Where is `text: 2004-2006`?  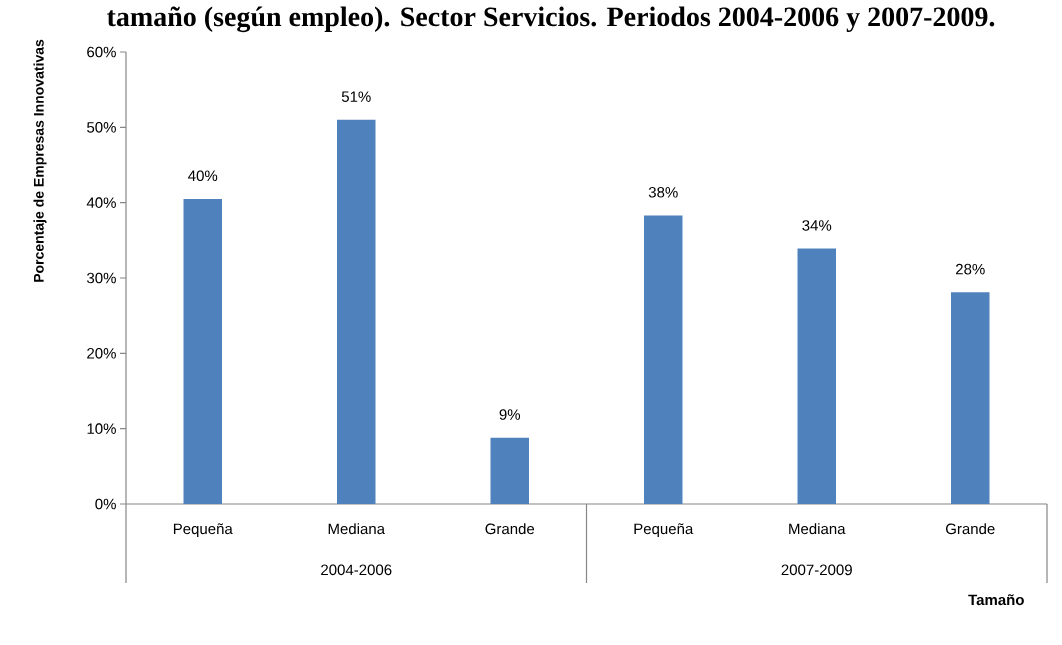 text: 2004-2006 is located at coordinates (356, 570).